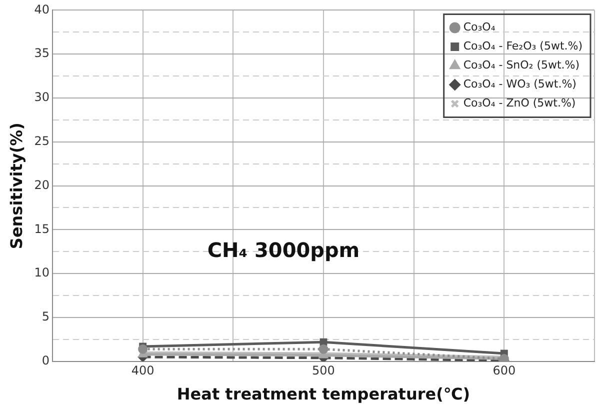 This screenshot has width=601, height=413. What do you see at coordinates (521, 65) in the screenshot?
I see `legend-label: Co₃O₄ - SnO₂ (5wt.%)` at bounding box center [521, 65].